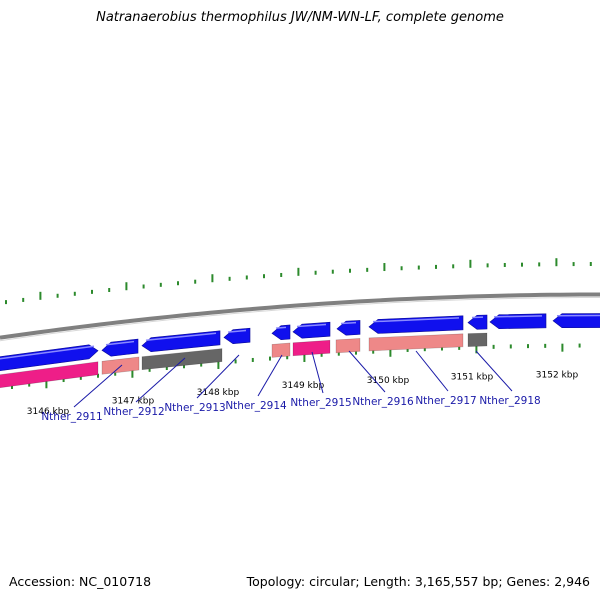  What do you see at coordinates (80, 581) in the screenshot?
I see `accession-label: Accession: NC_010718` at bounding box center [80, 581].